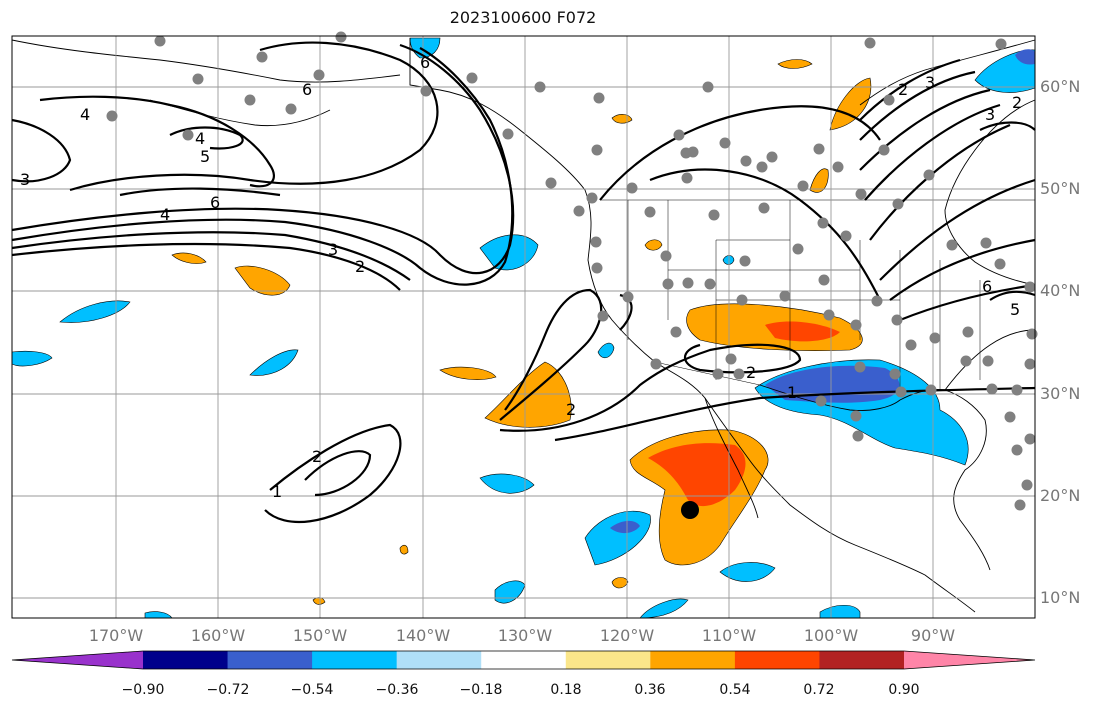 The width and height of the screenshot is (1102, 710). I want to click on colorbar-tick: 0.90, so click(904, 690).